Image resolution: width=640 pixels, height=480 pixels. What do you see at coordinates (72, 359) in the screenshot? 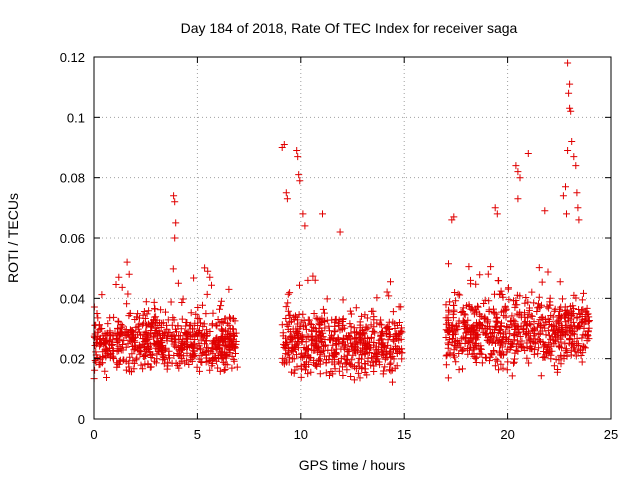
I see `y-tick-label: 0.02` at bounding box center [72, 359].